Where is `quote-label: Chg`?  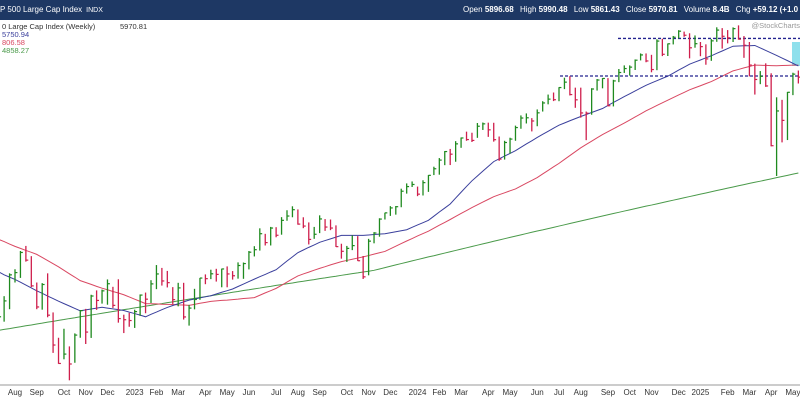 quote-label: Chg is located at coordinates (743, 9).